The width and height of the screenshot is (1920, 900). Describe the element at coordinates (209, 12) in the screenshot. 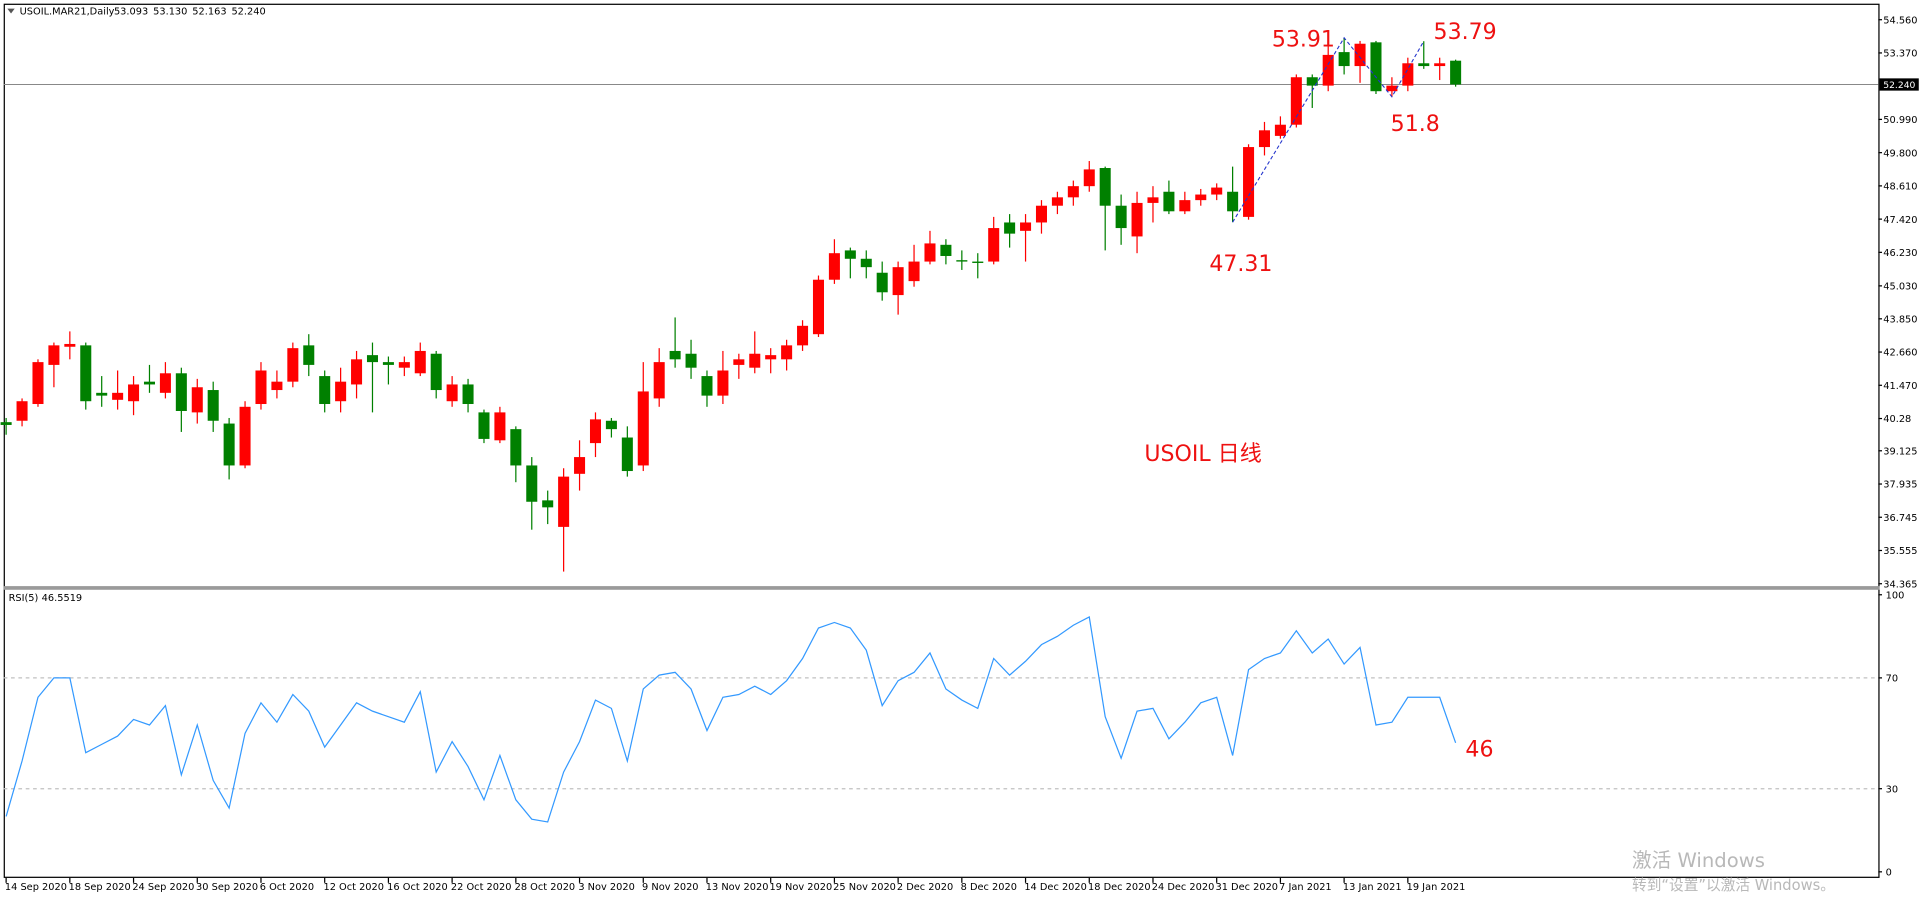

I see `ohlc-value: 52.163` at that location.